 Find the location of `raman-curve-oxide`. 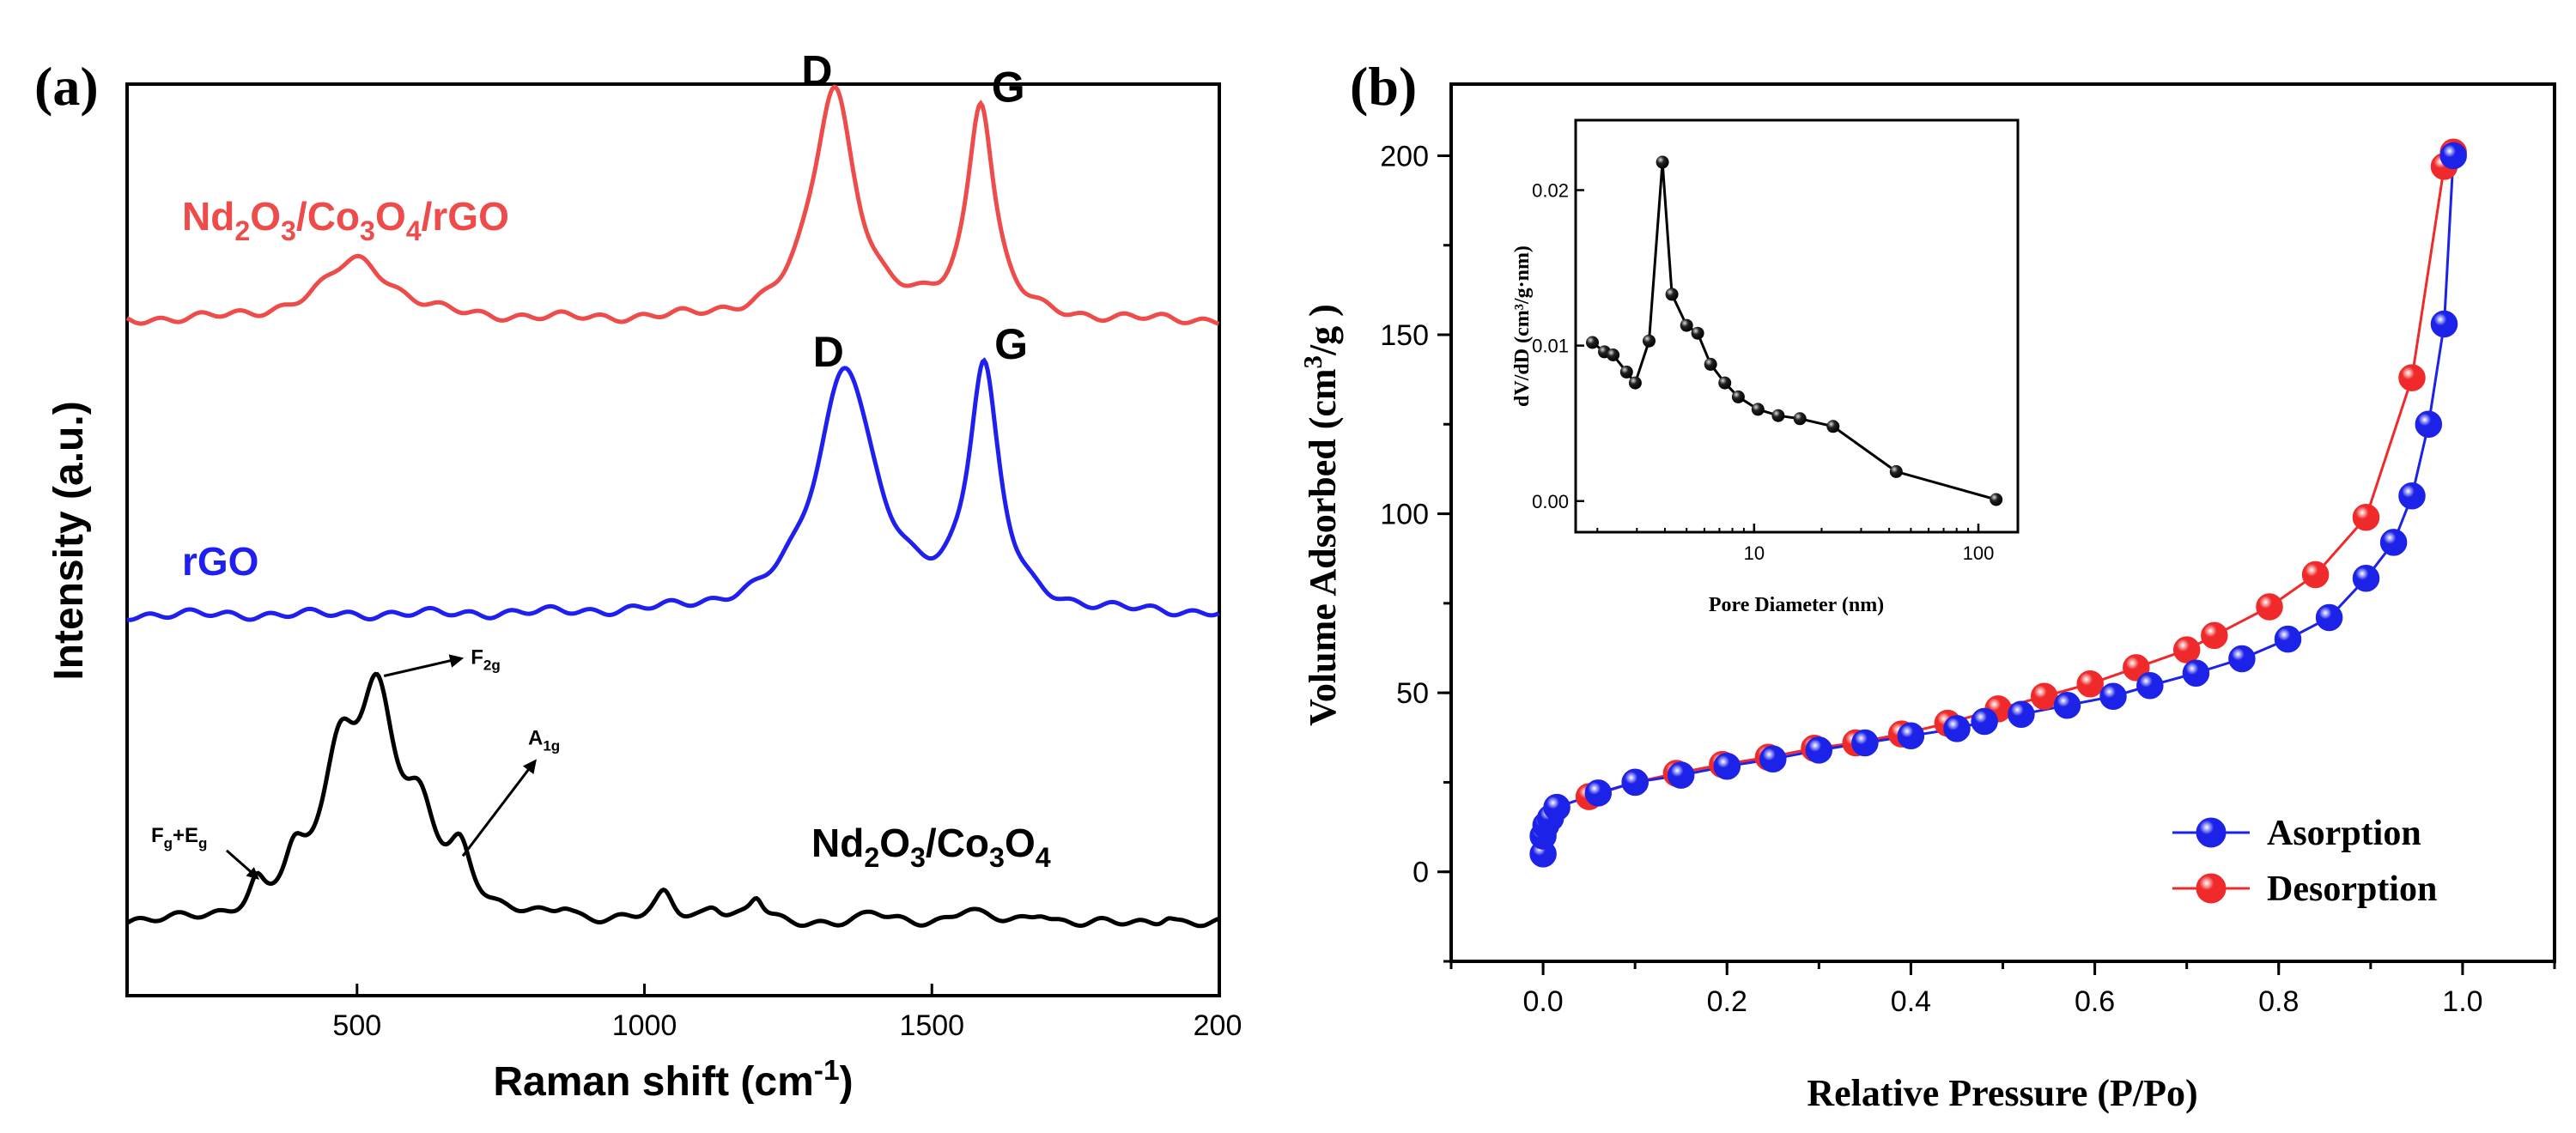

raman-curve-oxide is located at coordinates (673, 800).